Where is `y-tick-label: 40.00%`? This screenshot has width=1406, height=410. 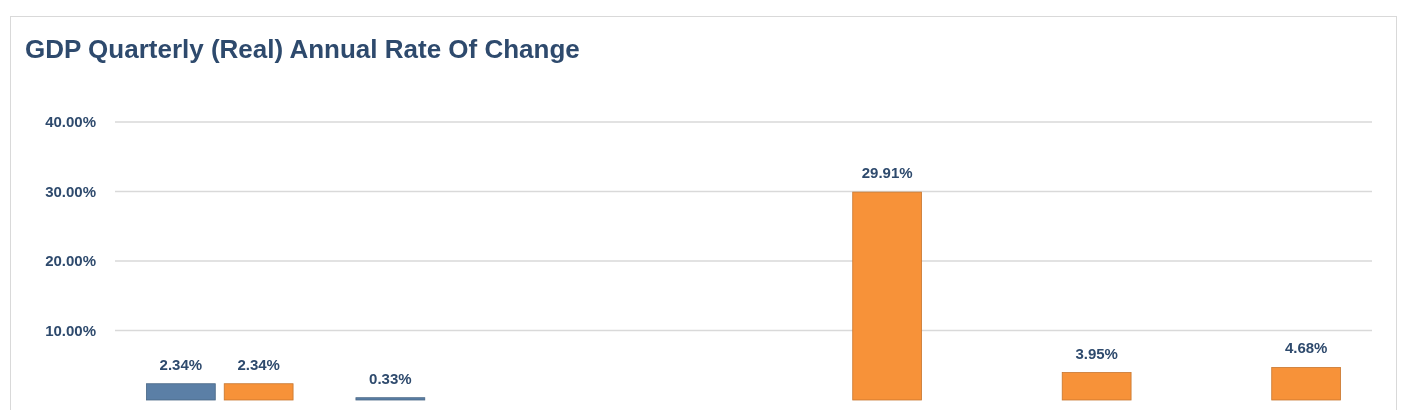 y-tick-label: 40.00% is located at coordinates (70, 122).